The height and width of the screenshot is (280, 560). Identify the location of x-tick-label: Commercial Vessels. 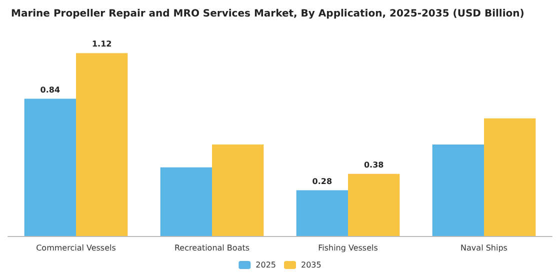
(76, 248).